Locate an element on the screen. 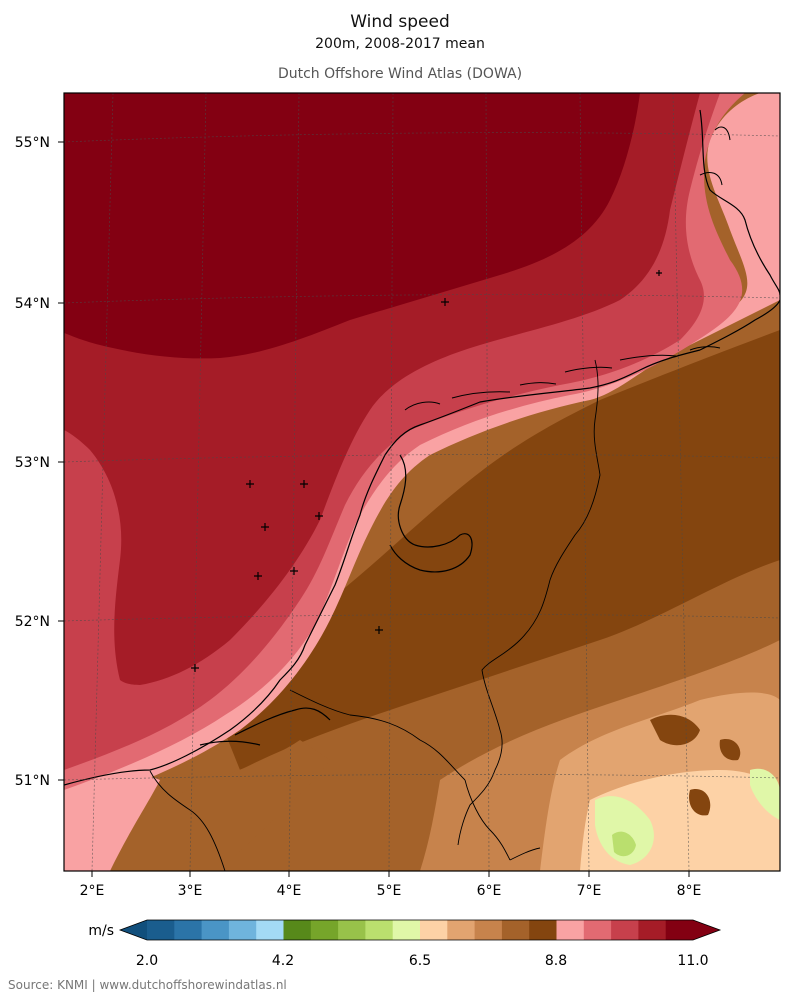 Image resolution: width=800 pixels, height=1000 pixels. colorbar-outline is located at coordinates (420, 930).